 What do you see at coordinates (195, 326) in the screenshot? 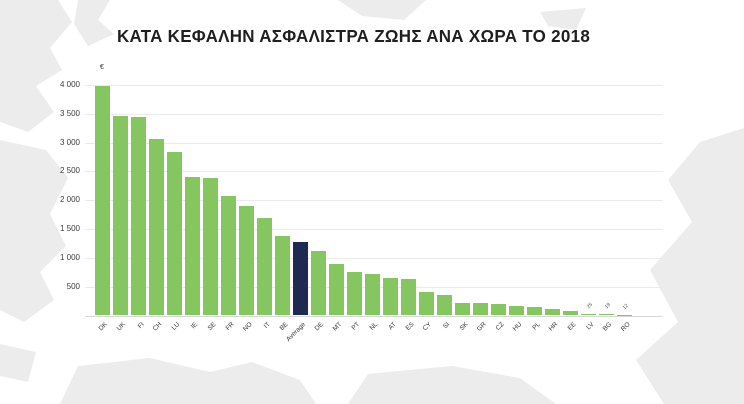
I see `x-tick-label-IE: IE` at bounding box center [195, 326].